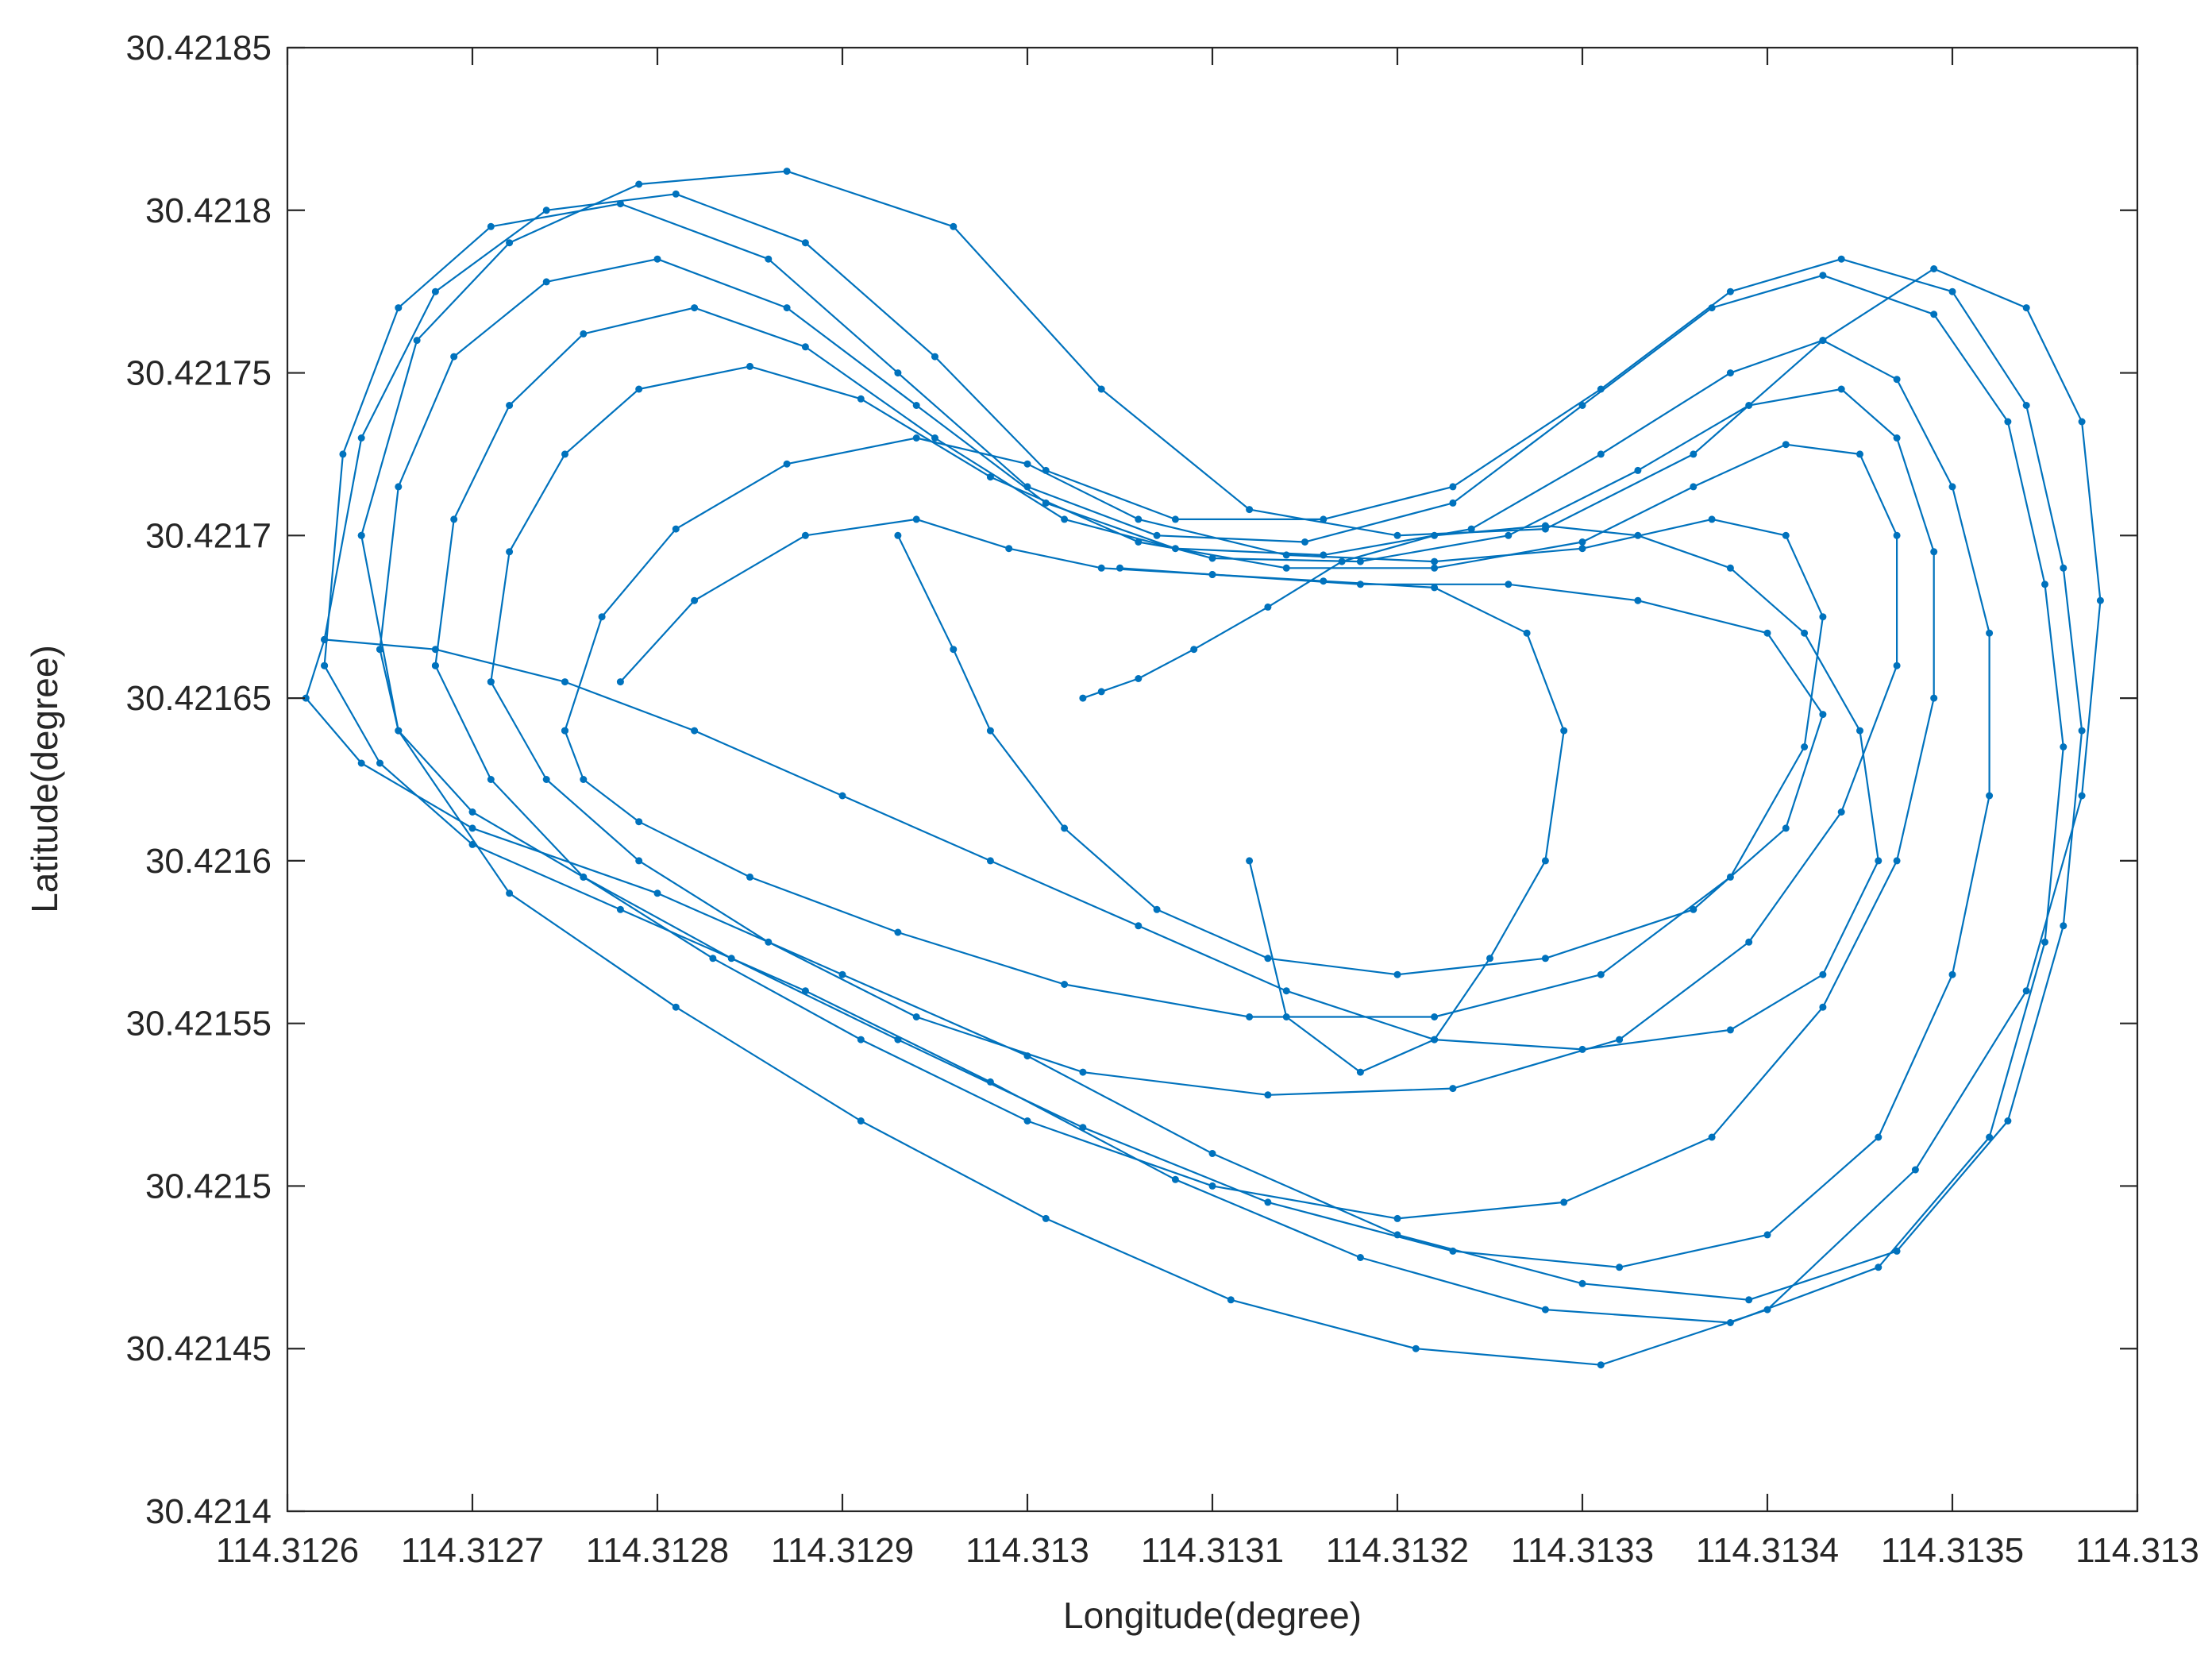 This screenshot has width=2212, height=1655. What do you see at coordinates (209, 861) in the screenshot?
I see `y-tick-label: 30.4216` at bounding box center [209, 861].